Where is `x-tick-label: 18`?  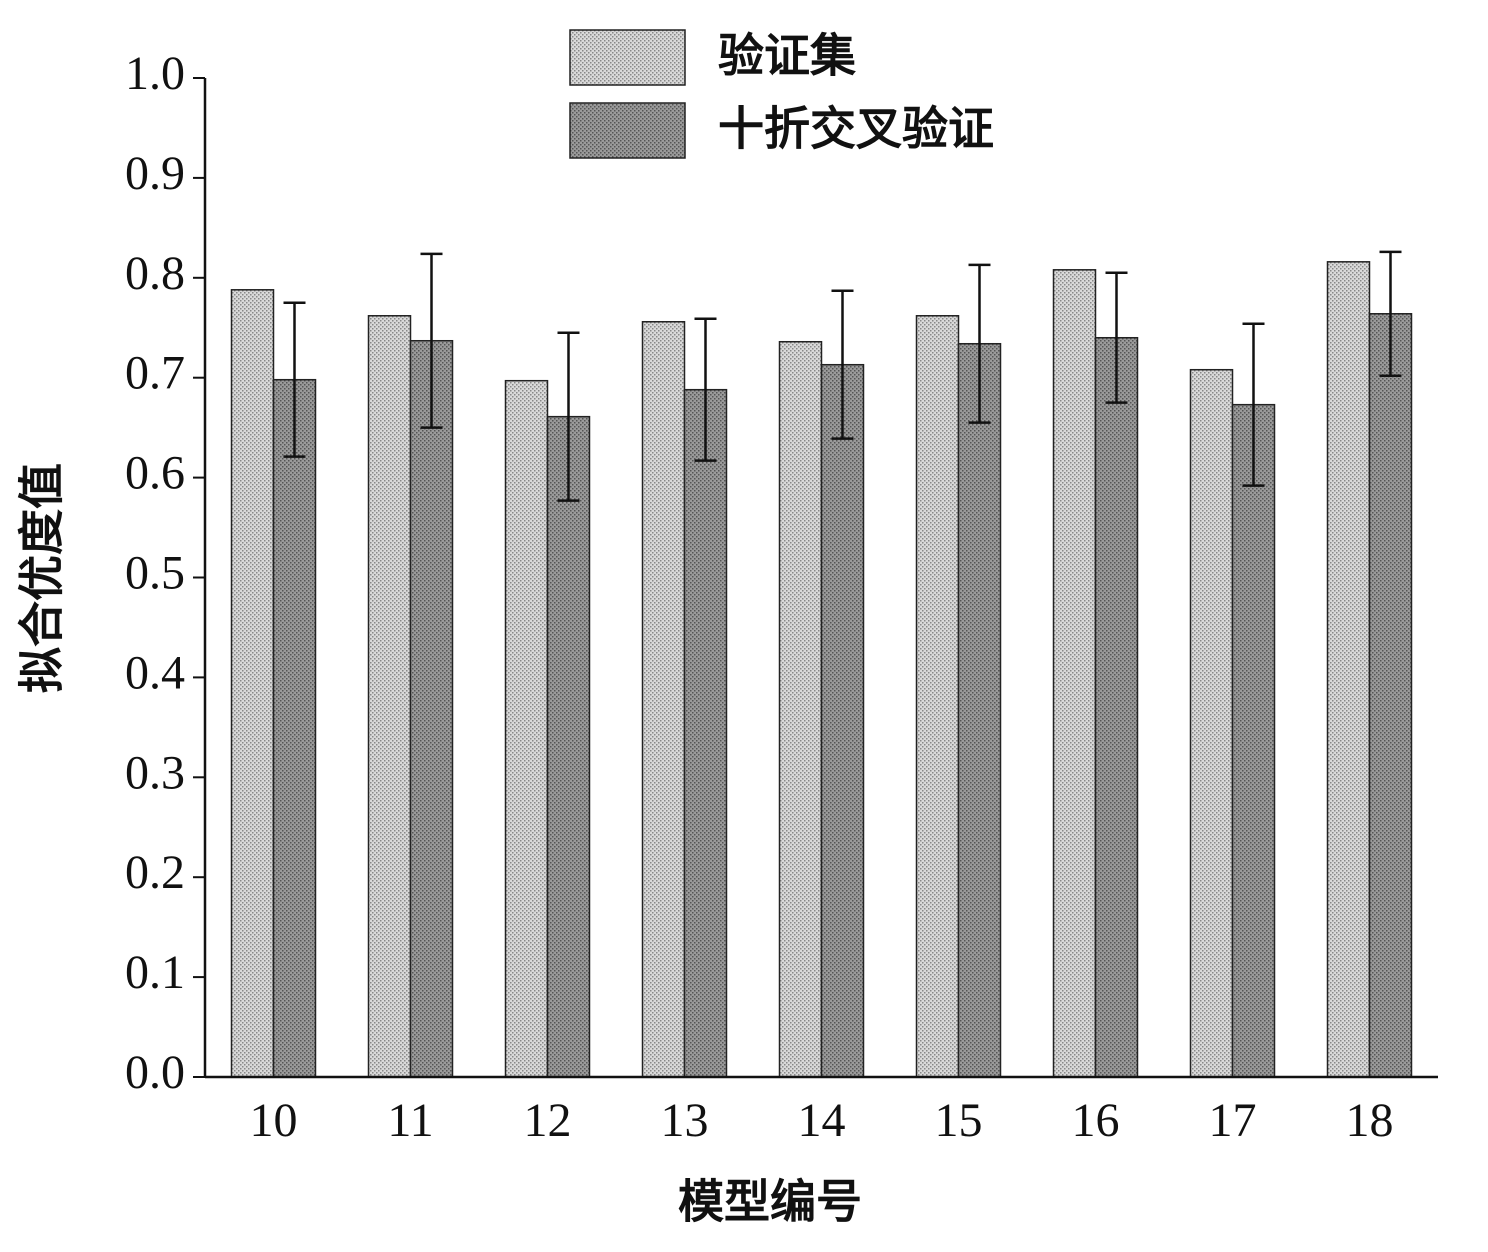
x-tick-label: 18 is located at coordinates (1370, 1120).